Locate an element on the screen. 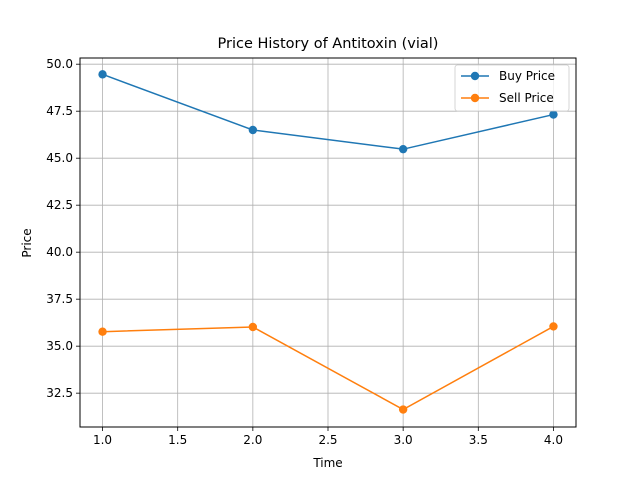 The height and width of the screenshot is (480, 640). y-tick-label: 37.5 is located at coordinates (59, 299).